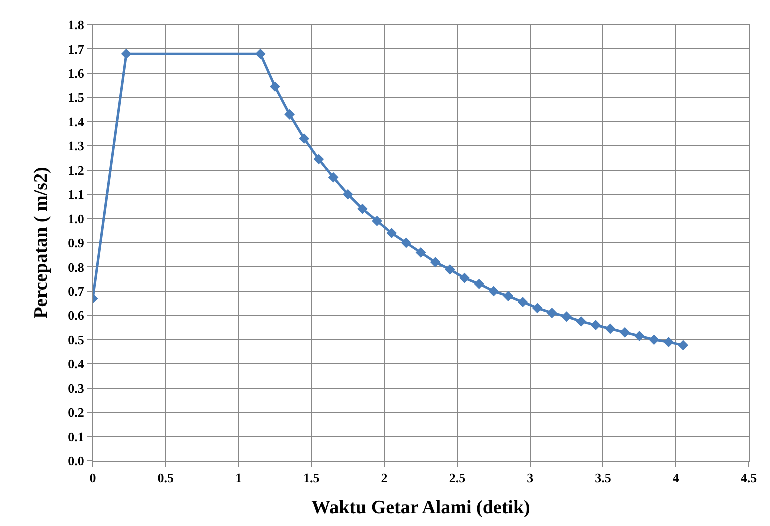  Describe the element at coordinates (76, 73) in the screenshot. I see `y-tick-label: 1.6` at that location.